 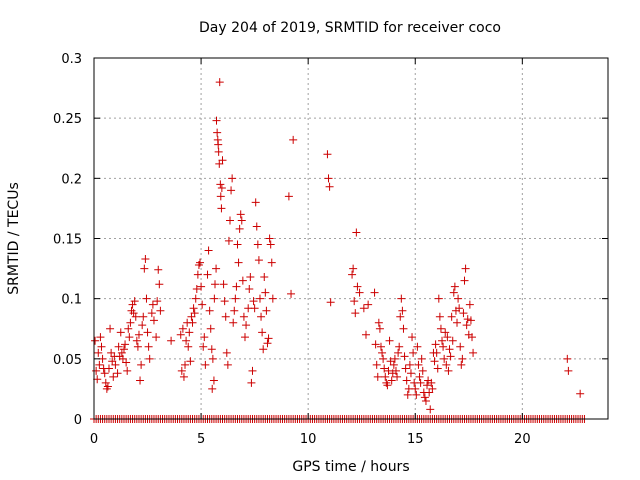 What do you see at coordinates (14, 238) in the screenshot?
I see `y-axis-label: SRMTID / TECUs` at bounding box center [14, 238].